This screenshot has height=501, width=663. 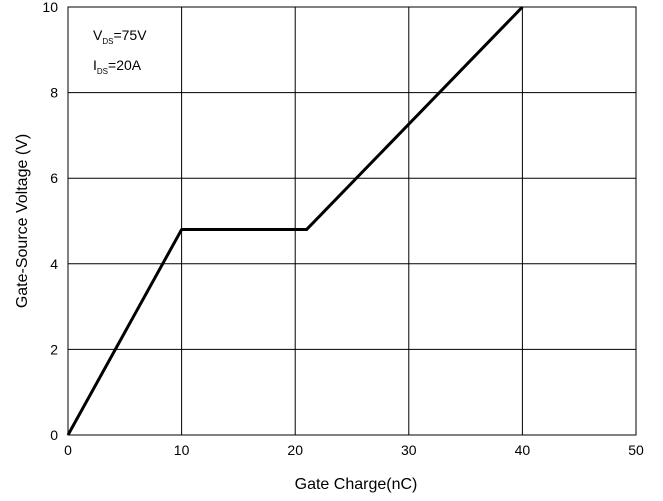 I want to click on y-axis-title: Gate-Source Voltage (V), so click(x=22, y=221).